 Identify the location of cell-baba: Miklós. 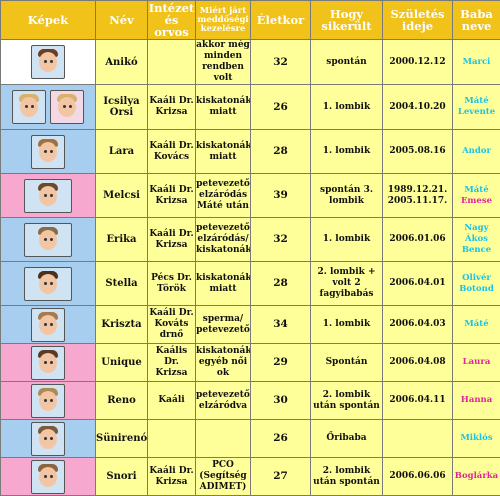
(476, 439).